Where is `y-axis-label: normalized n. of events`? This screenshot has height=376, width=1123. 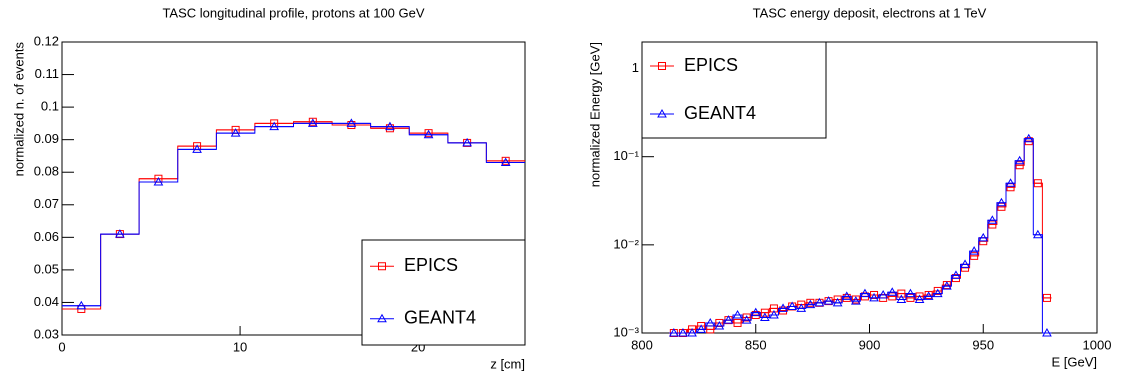
y-axis-label: normalized n. of events is located at coordinates (18, 109).